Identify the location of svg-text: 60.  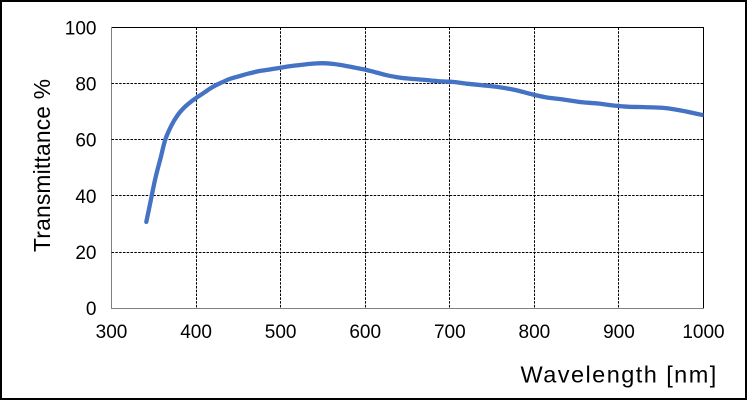
(85, 141).